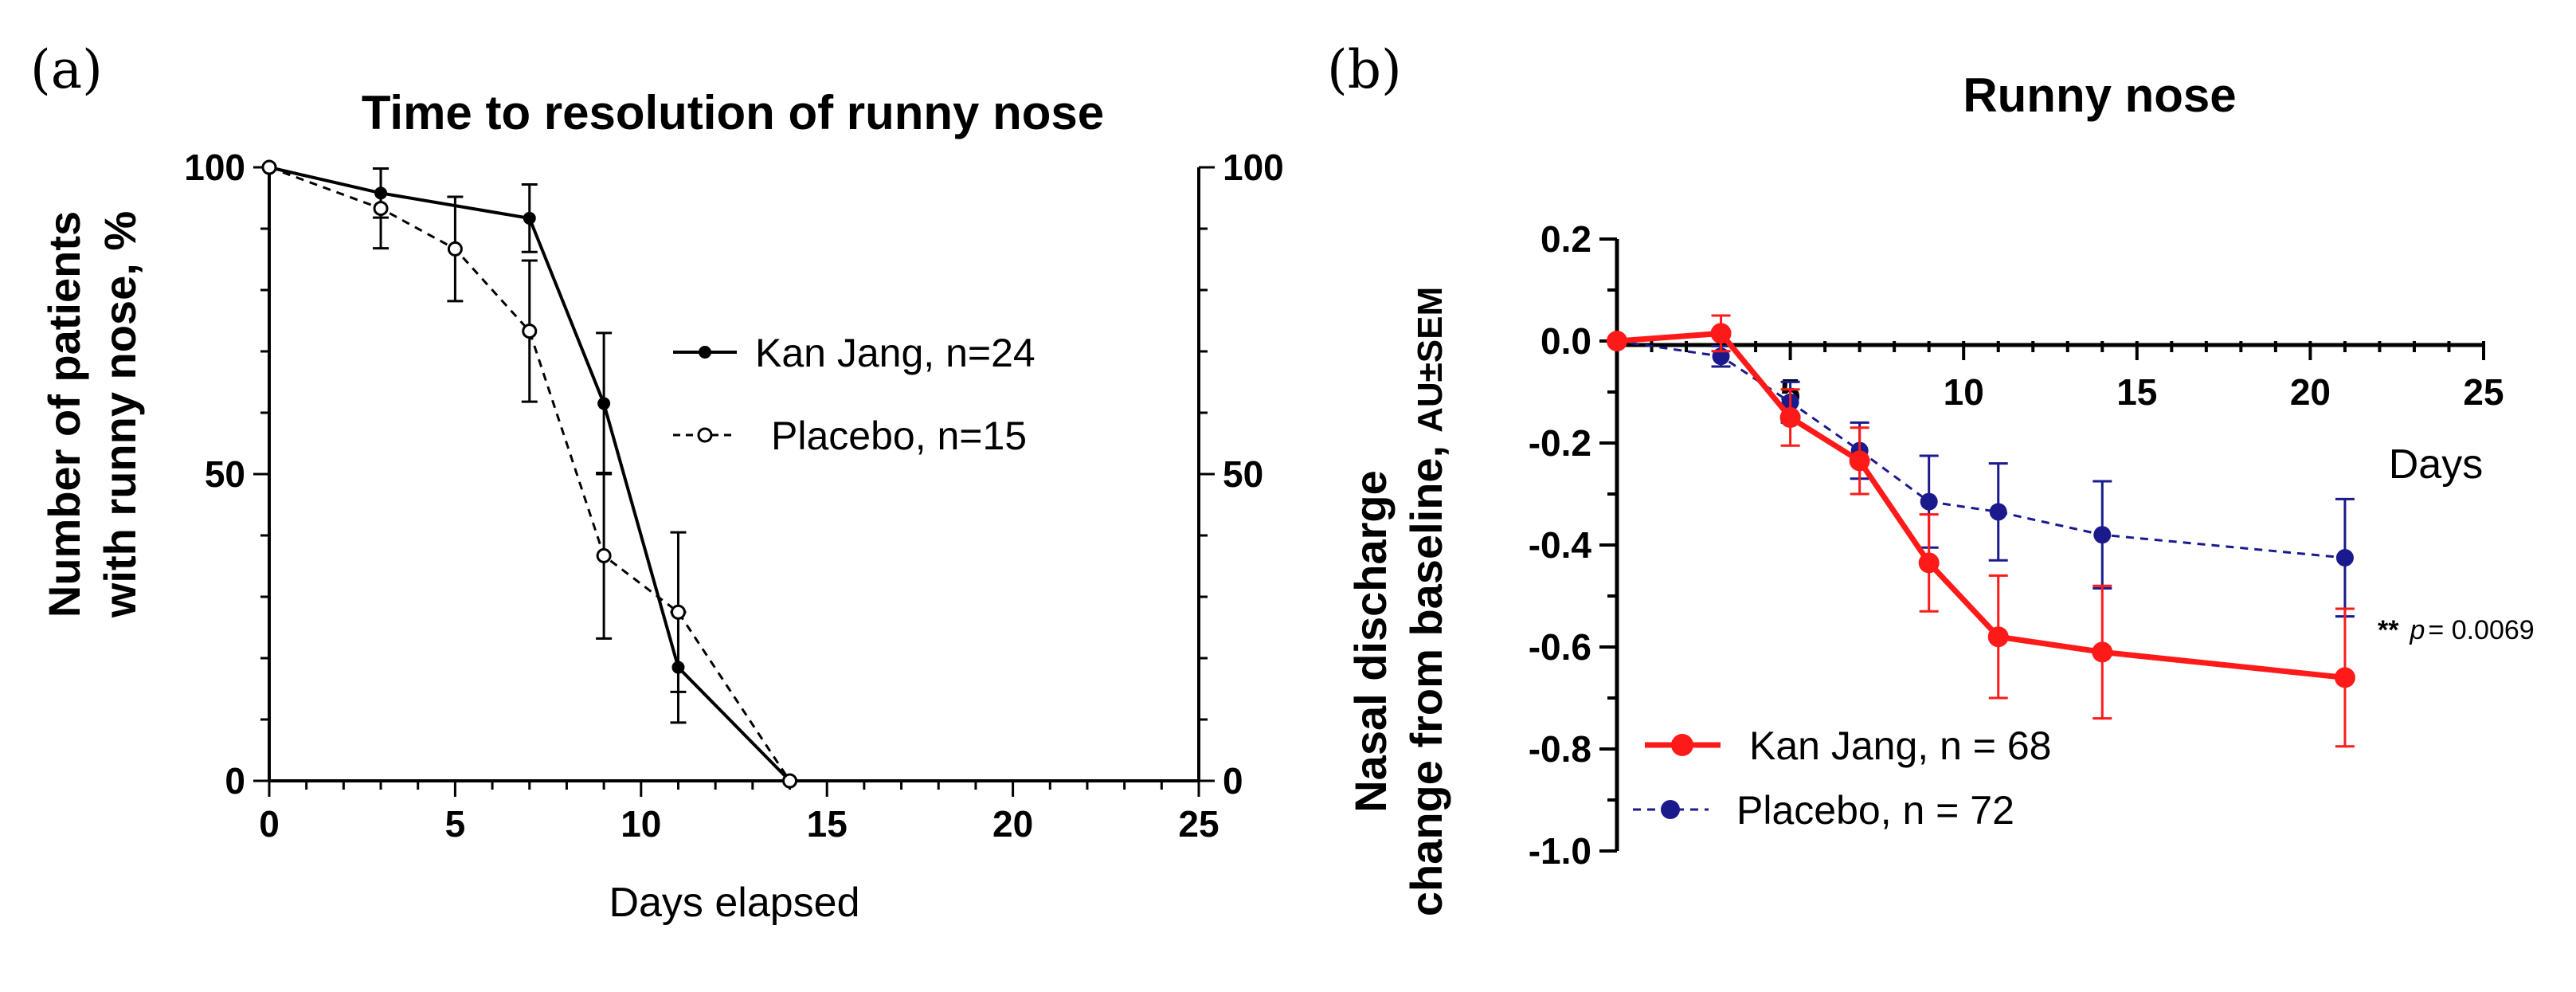 The image size is (2576, 992). I want to click on panel-b-ylabel-suffix: AU±SEM, so click(1430, 360).